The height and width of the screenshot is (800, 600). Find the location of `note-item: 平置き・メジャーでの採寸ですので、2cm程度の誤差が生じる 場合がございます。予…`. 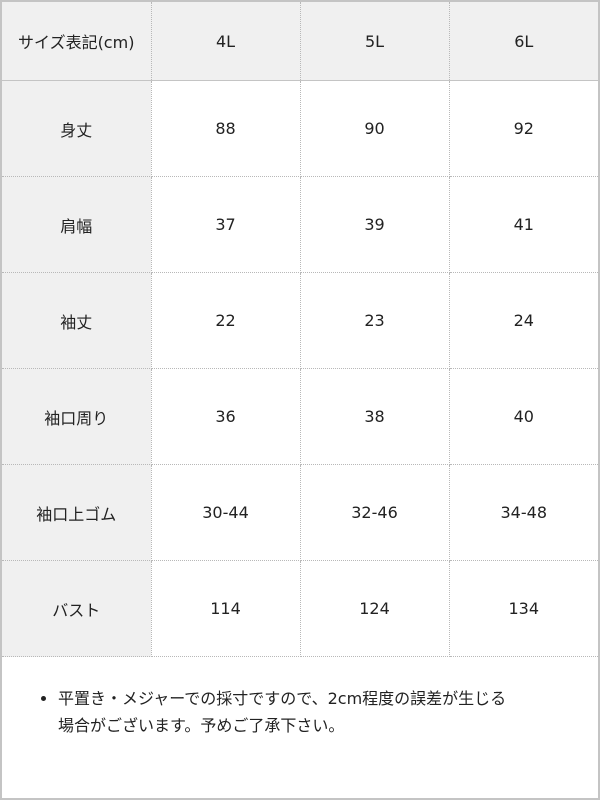

note-item: 平置き・メジャーでの採寸ですので、2cm程度の誤差が生じる 場合がございます。予… is located at coordinates (328, 712).